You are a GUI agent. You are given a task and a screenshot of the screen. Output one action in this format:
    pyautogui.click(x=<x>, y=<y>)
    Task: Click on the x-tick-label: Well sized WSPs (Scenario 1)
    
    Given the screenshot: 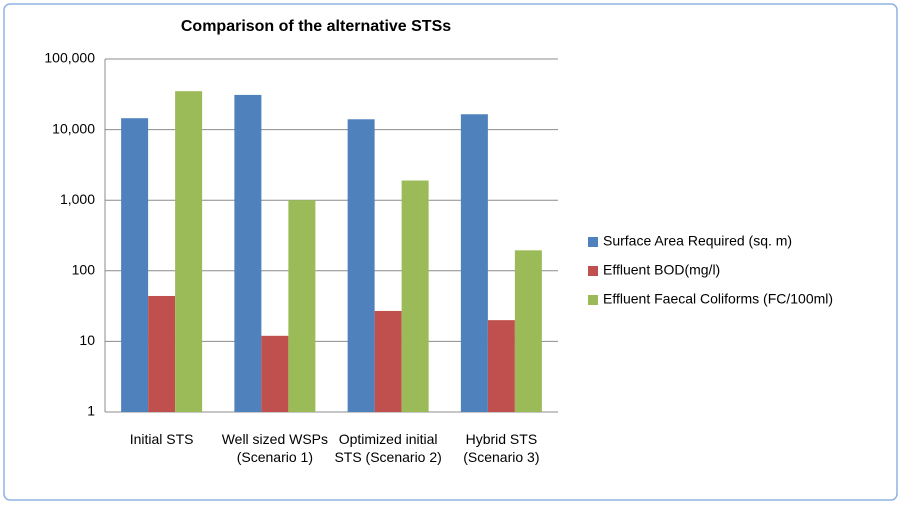 What is the action you would take?
    pyautogui.click(x=275, y=448)
    